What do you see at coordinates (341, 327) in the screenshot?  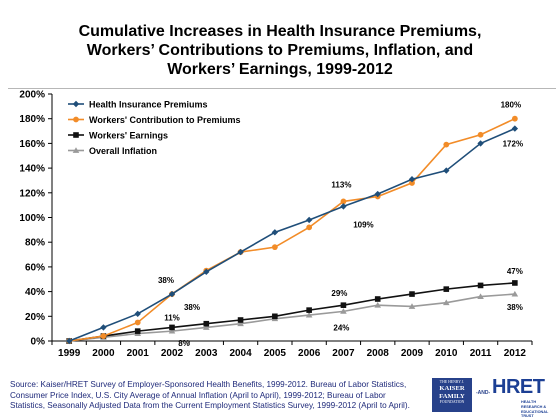 I see `data-label: 24%` at bounding box center [341, 327].